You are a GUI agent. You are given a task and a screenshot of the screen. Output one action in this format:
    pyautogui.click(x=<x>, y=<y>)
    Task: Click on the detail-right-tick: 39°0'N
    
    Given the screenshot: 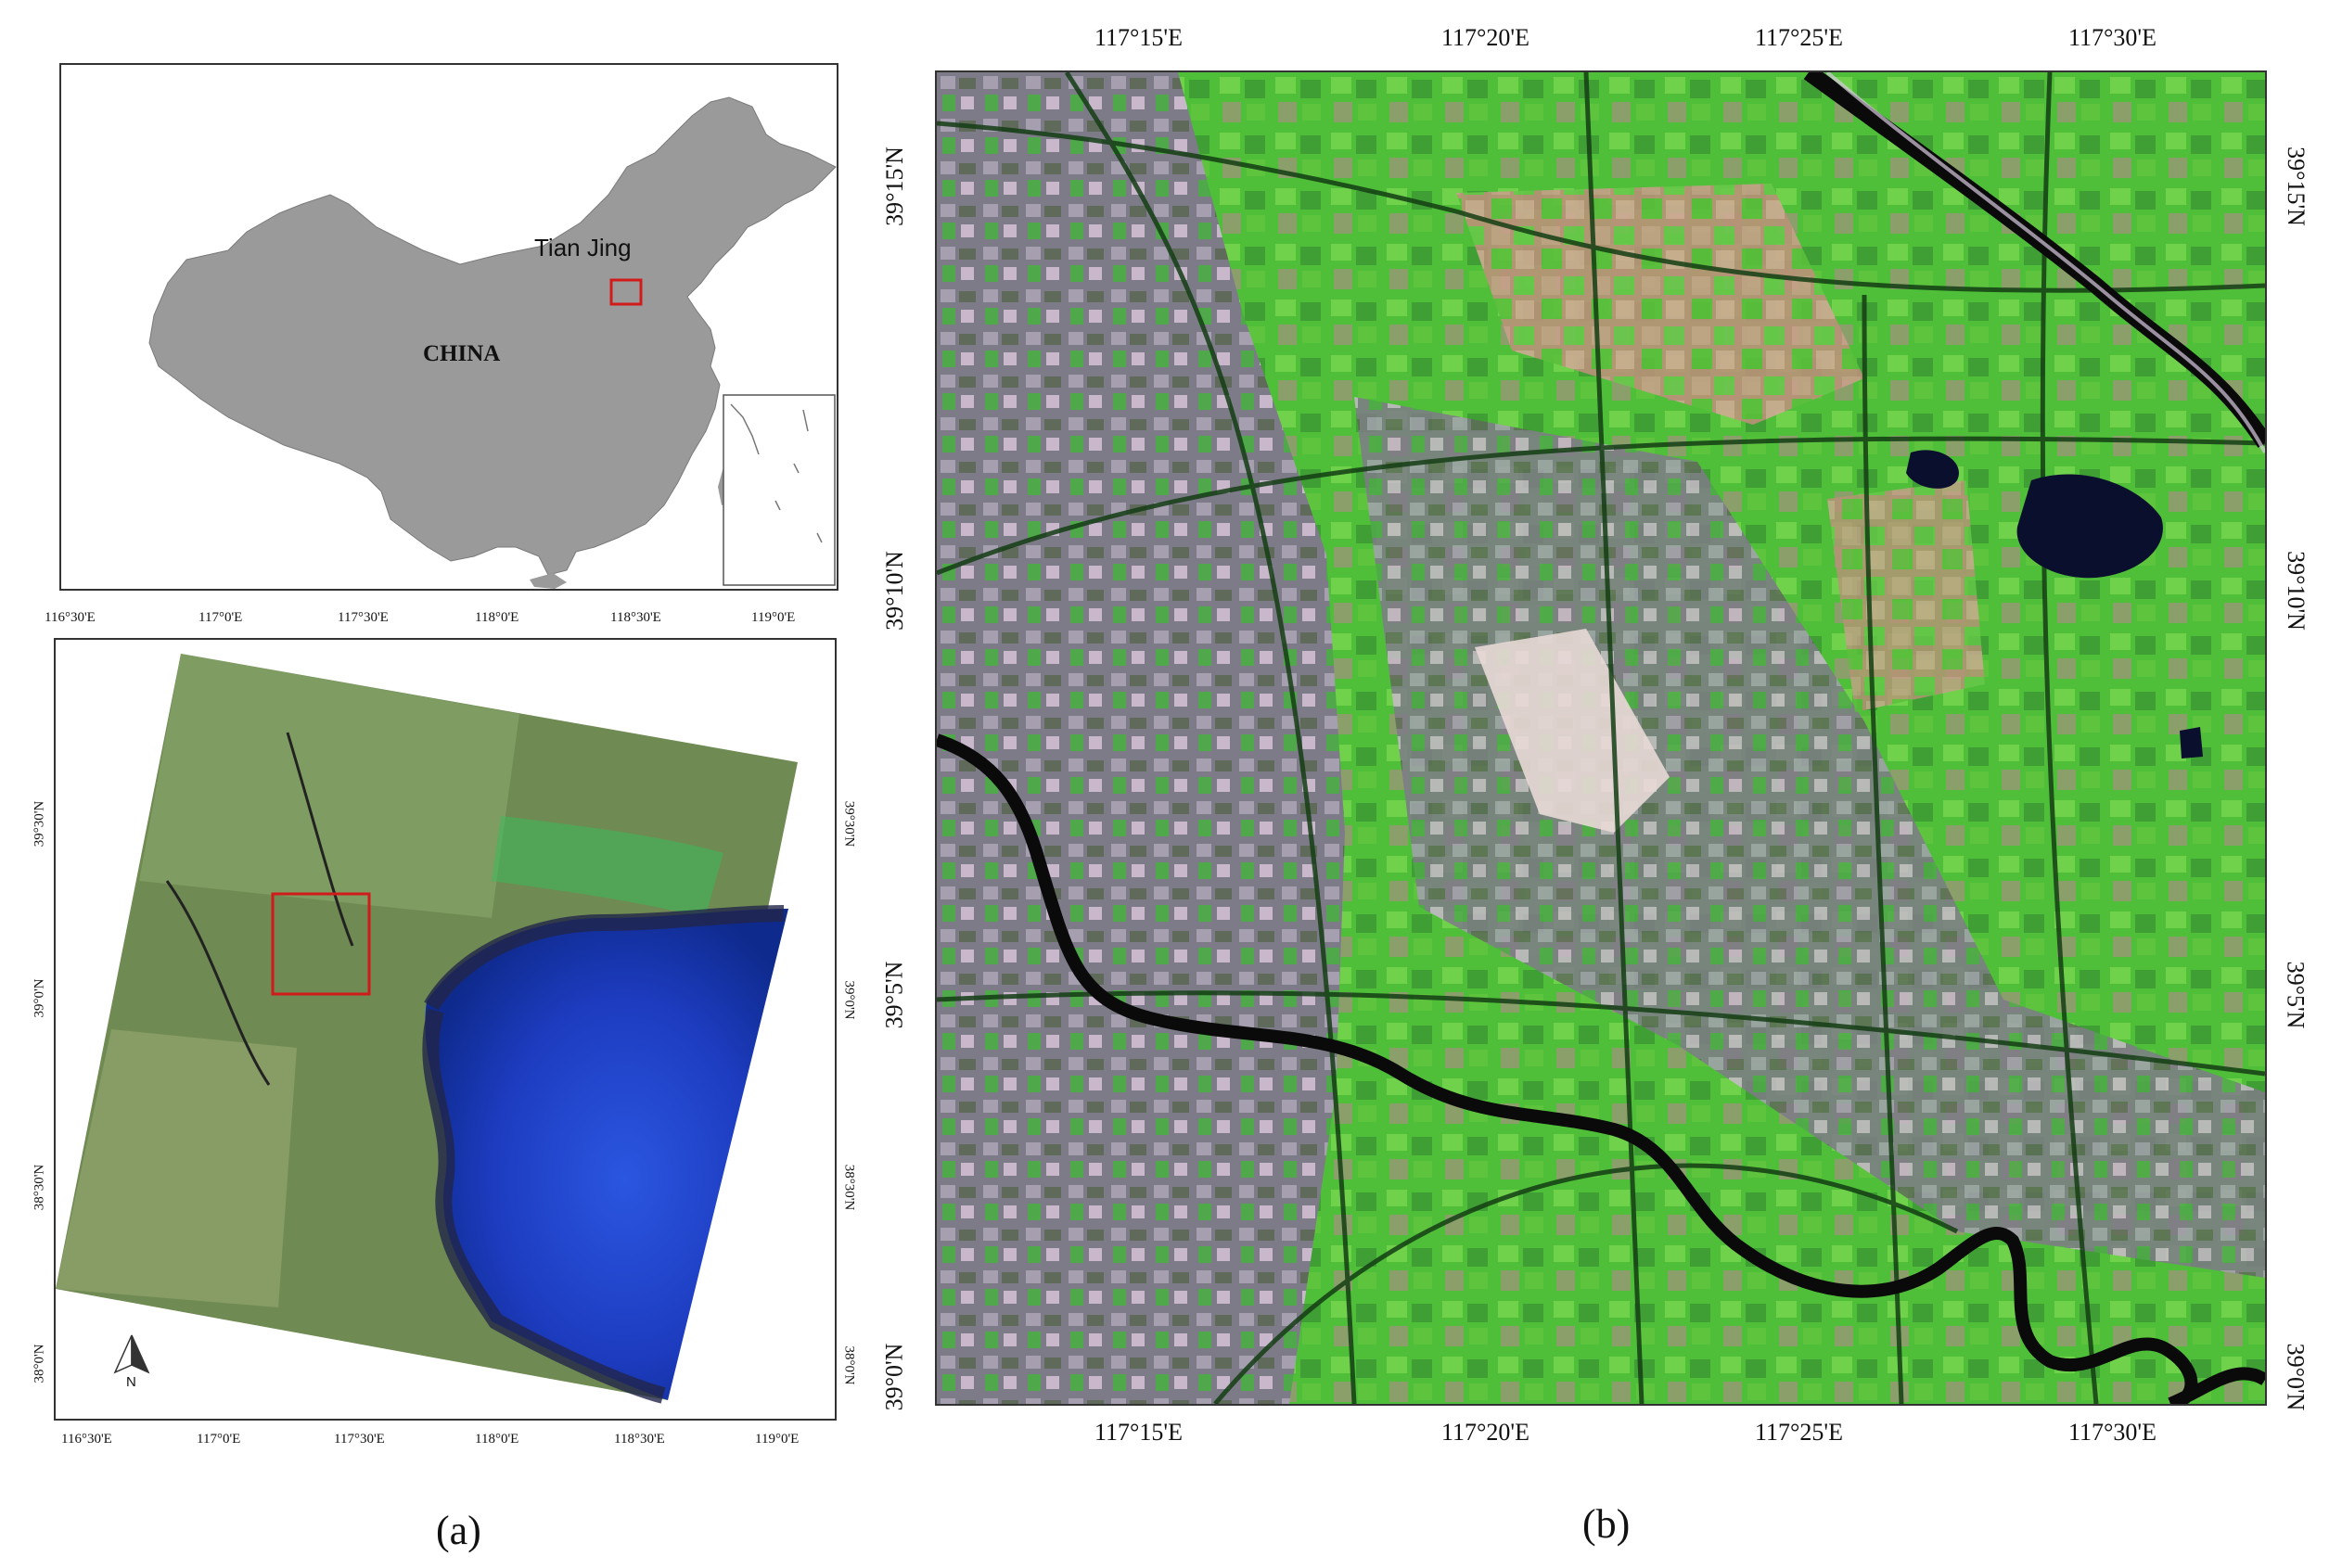 What is the action you would take?
    pyautogui.click(x=2296, y=1377)
    